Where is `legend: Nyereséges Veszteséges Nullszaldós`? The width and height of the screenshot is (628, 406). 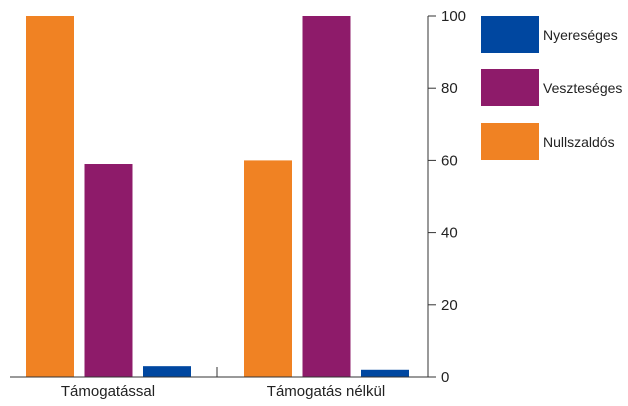
legend: Nyereséges Veszteséges Nullszaldós is located at coordinates (551, 88).